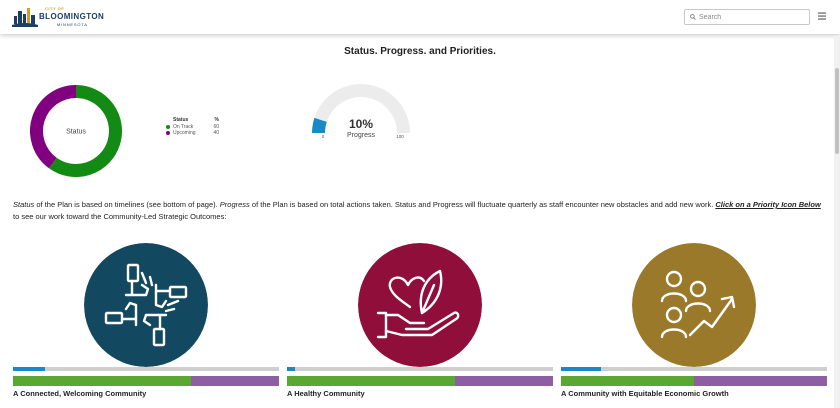  I want to click on priority-card-healthy: A Healthy Community, so click(420, 320).